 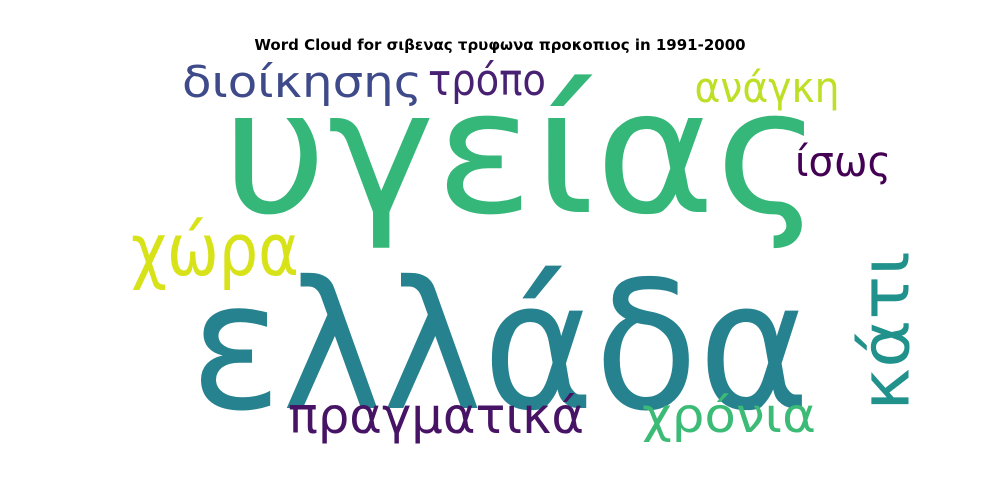 What do you see at coordinates (729, 416) in the screenshot?
I see `word-10: χρόνια` at bounding box center [729, 416].